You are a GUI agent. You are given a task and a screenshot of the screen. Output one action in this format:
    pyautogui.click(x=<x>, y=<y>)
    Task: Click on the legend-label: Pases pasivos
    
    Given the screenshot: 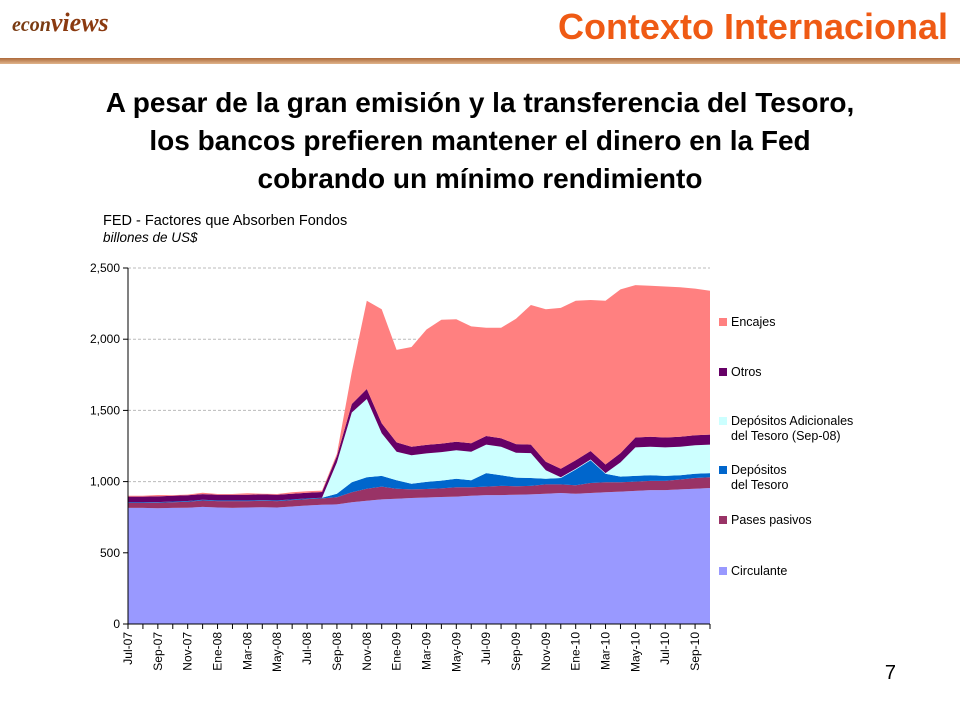 What is the action you would take?
    pyautogui.click(x=771, y=520)
    